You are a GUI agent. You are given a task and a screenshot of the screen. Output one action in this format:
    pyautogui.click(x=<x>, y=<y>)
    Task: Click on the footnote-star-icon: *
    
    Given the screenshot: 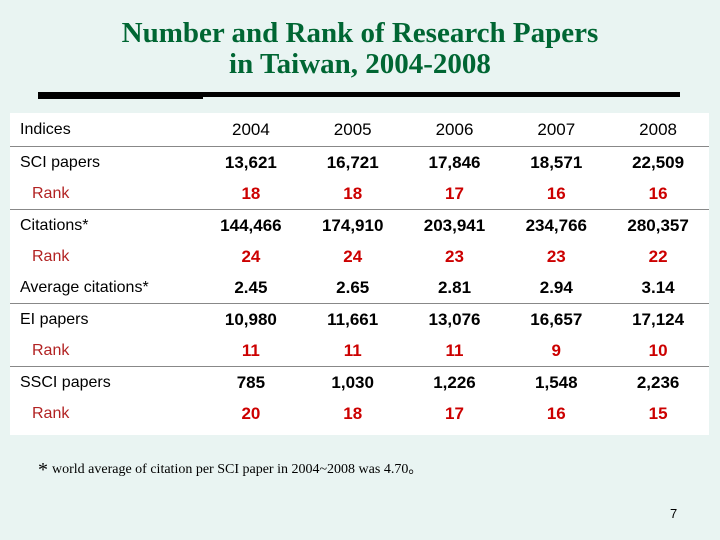 What is the action you would take?
    pyautogui.click(x=43, y=470)
    